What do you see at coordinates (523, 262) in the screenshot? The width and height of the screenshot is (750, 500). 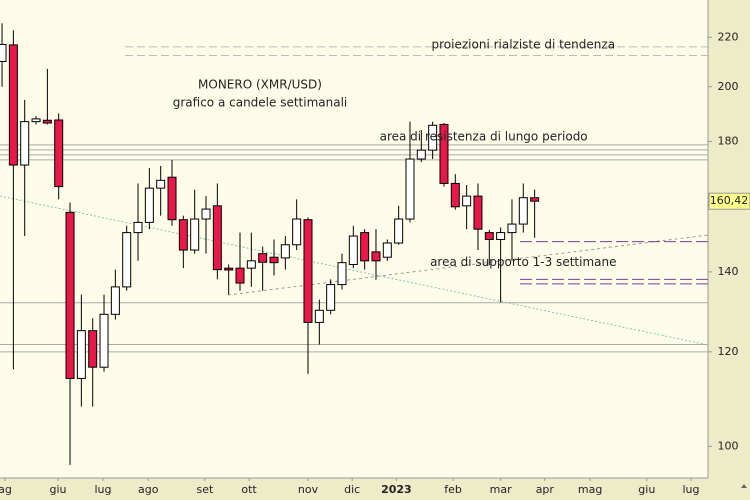 I see `annotation: area di supporto 1-3 settimane` at bounding box center [523, 262].